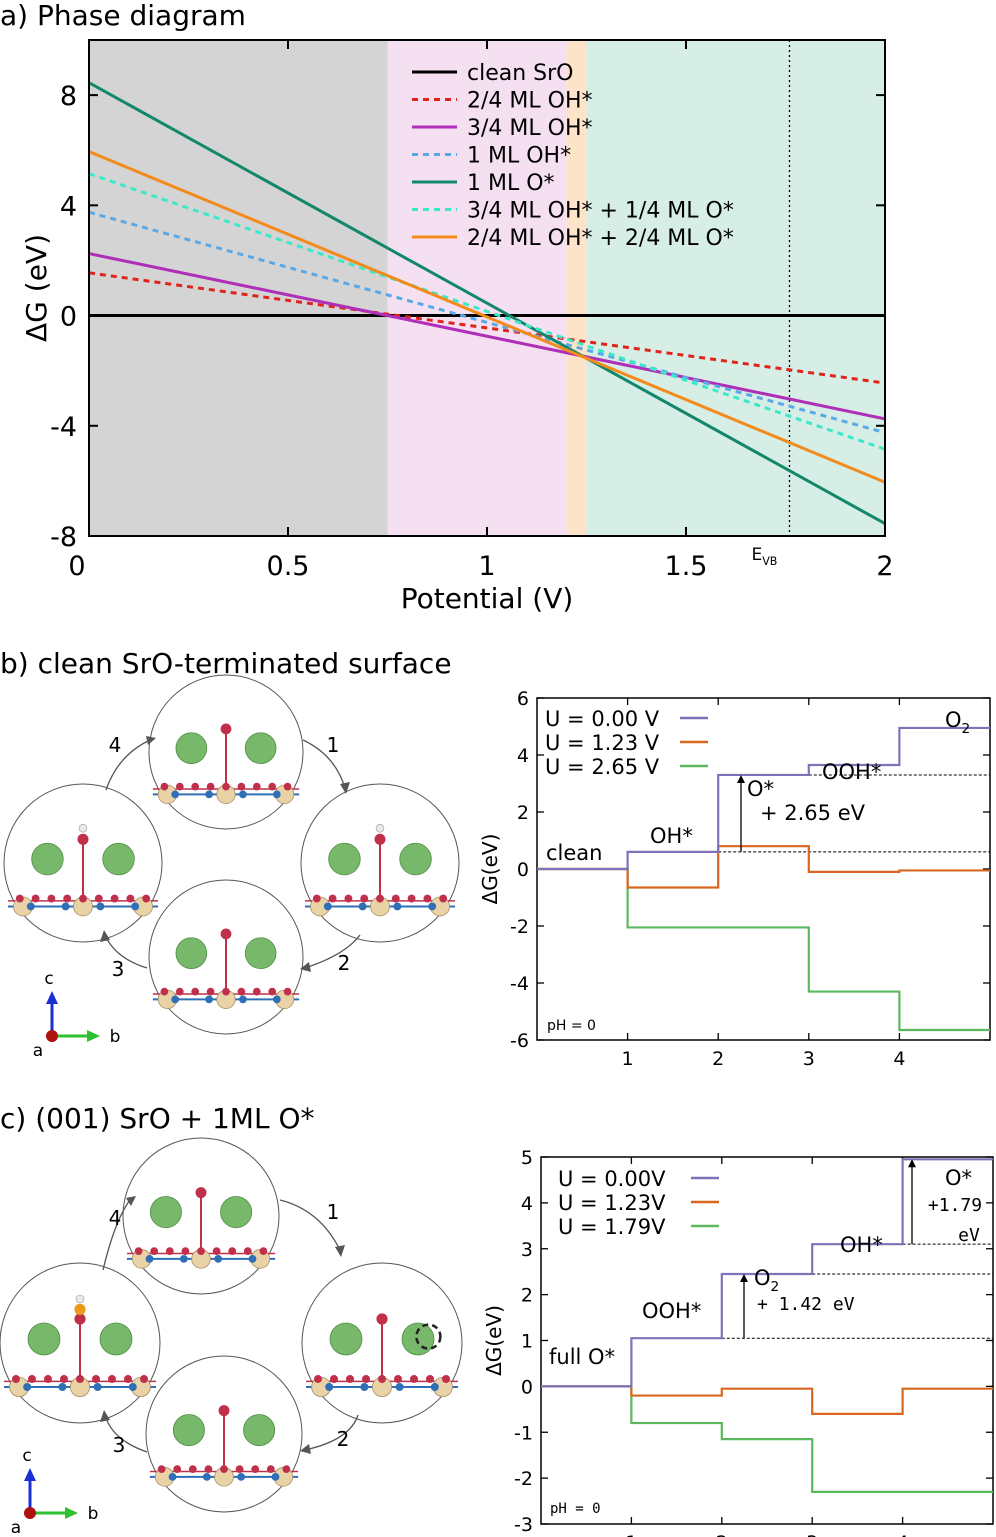 The image size is (996, 1537). Describe the element at coordinates (83, 828) in the screenshot. I see `h-atom` at that location.